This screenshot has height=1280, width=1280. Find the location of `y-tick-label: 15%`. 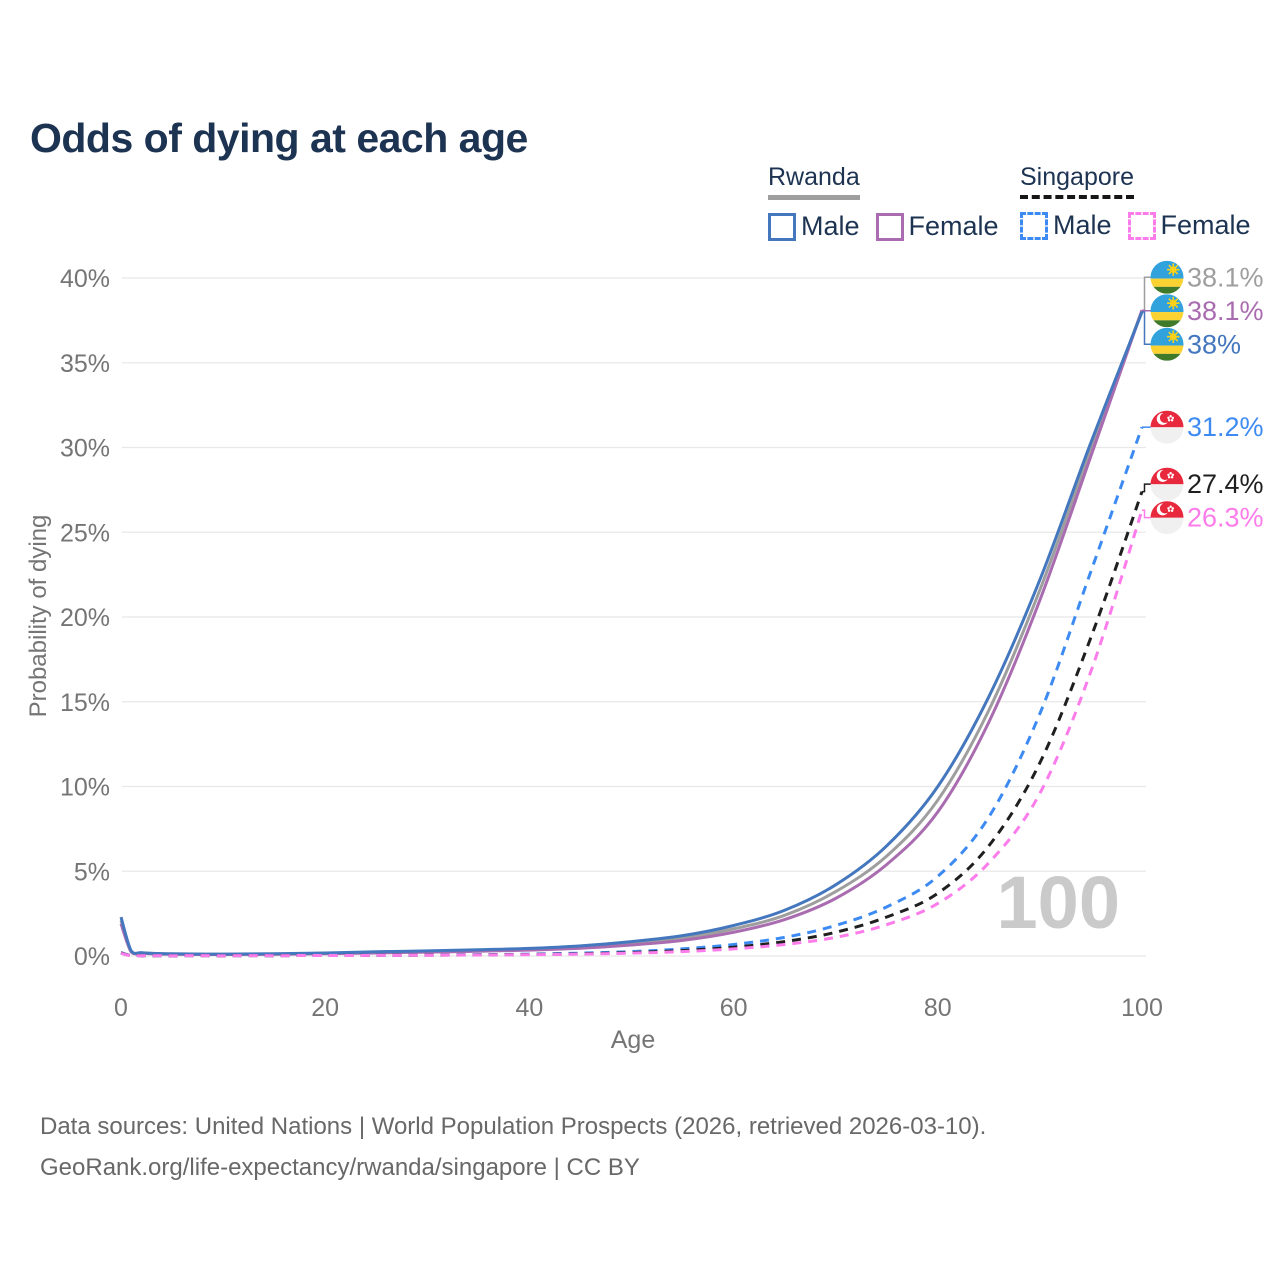

y-tick-label: 15% is located at coordinates (85, 703).